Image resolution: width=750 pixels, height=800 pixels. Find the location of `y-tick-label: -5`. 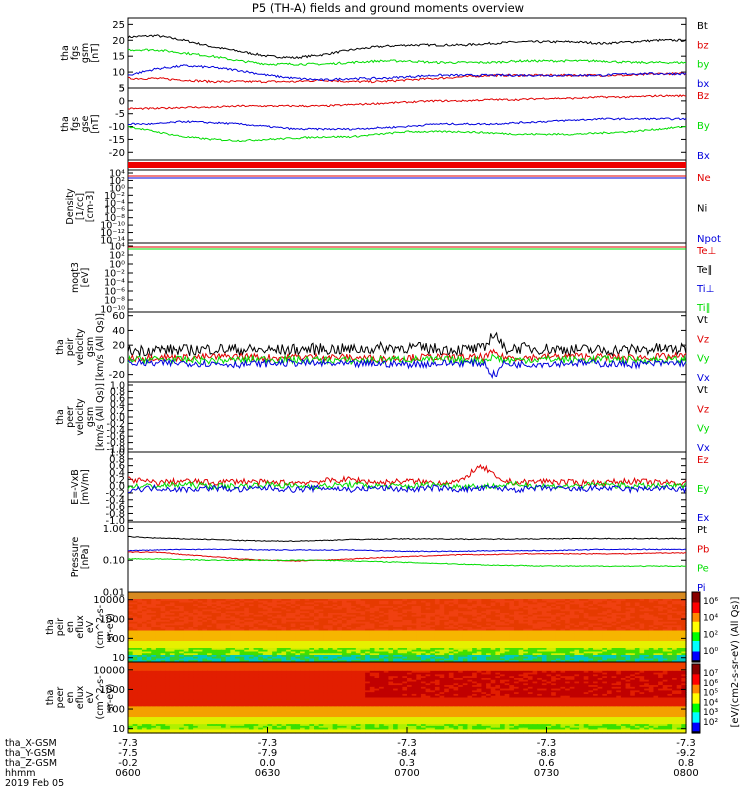

y-tick-label: -5 is located at coordinates (120, 114).